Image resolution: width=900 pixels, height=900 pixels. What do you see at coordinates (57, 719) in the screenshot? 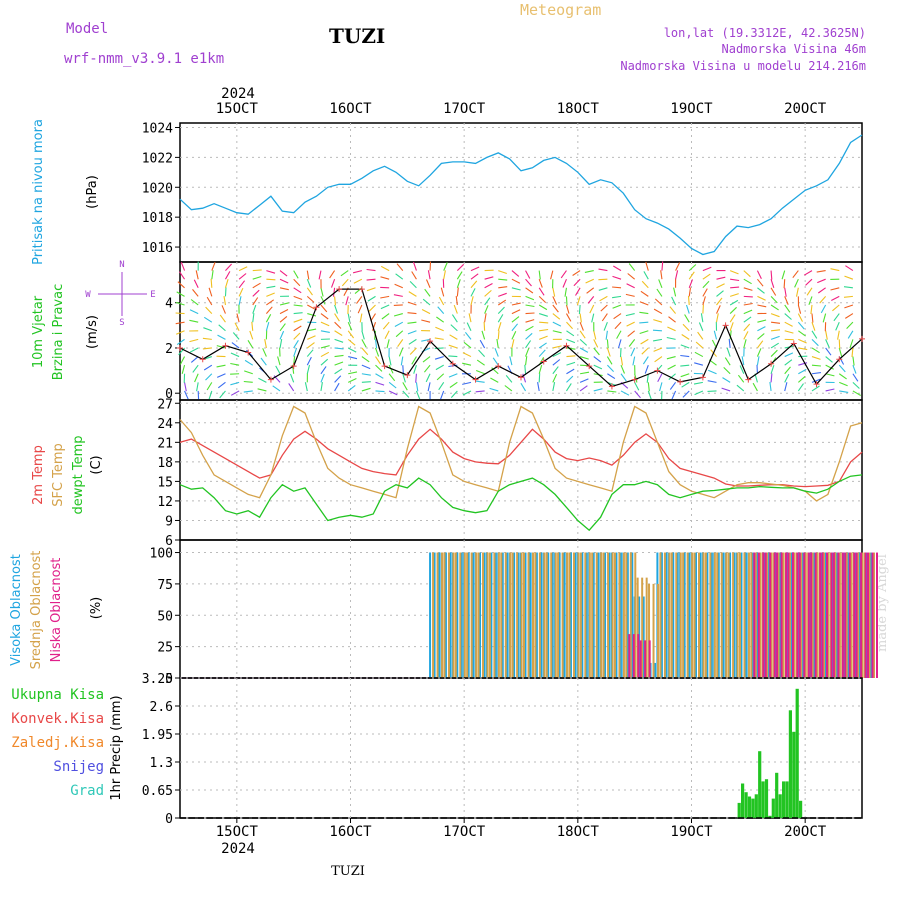
I see `precip-legend-item: Konvek.Kisa` at bounding box center [57, 719].